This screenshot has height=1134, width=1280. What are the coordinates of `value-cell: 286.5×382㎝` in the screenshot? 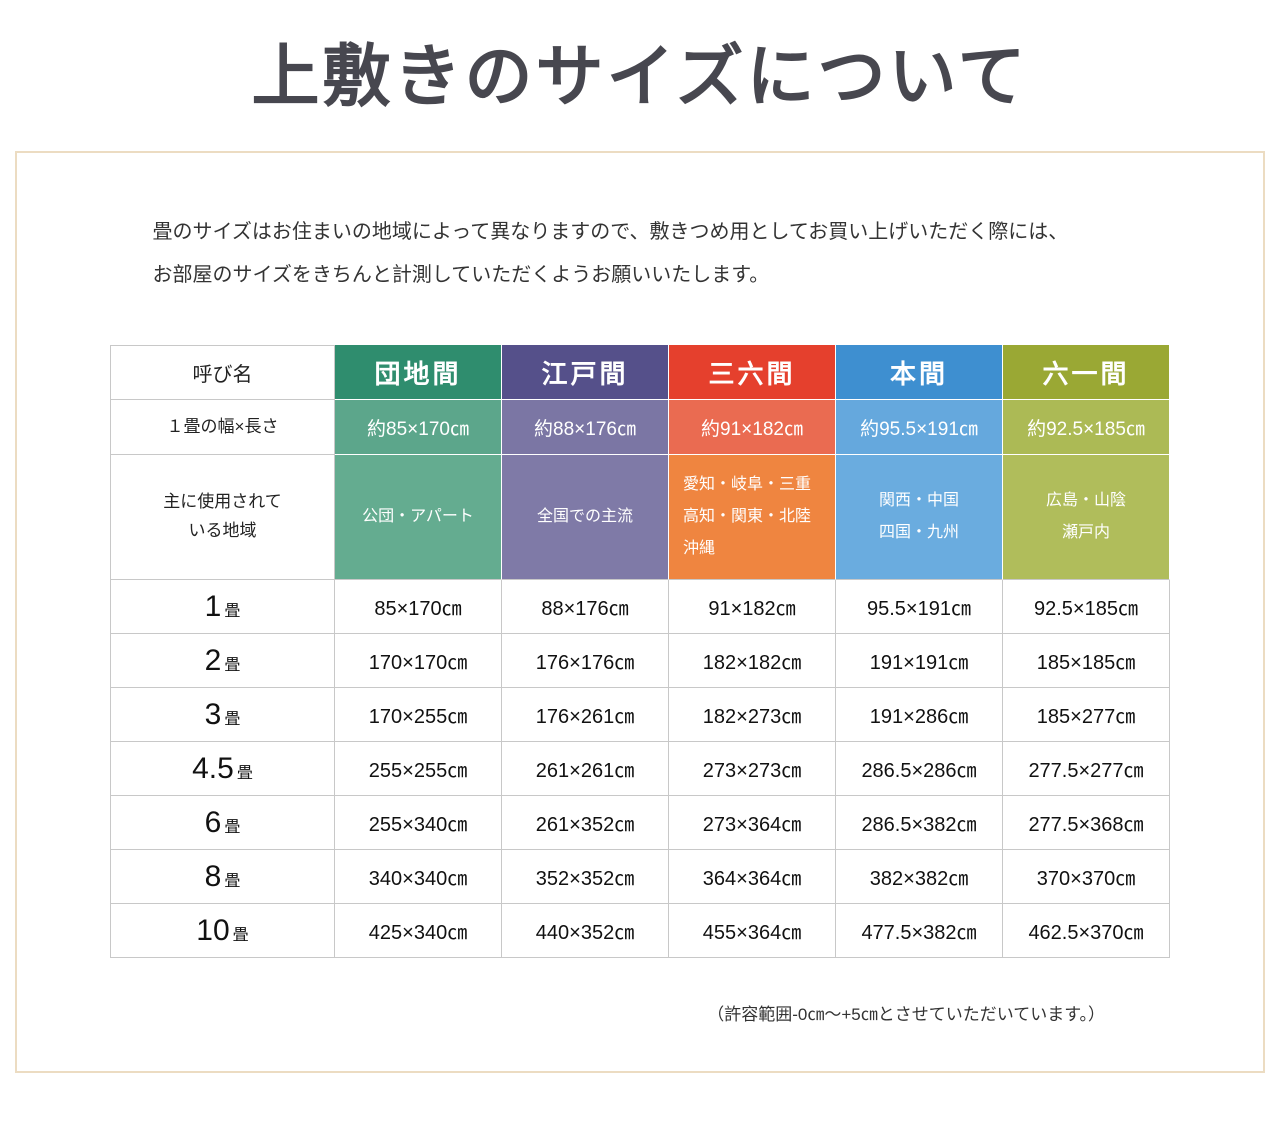 It's located at (919, 823).